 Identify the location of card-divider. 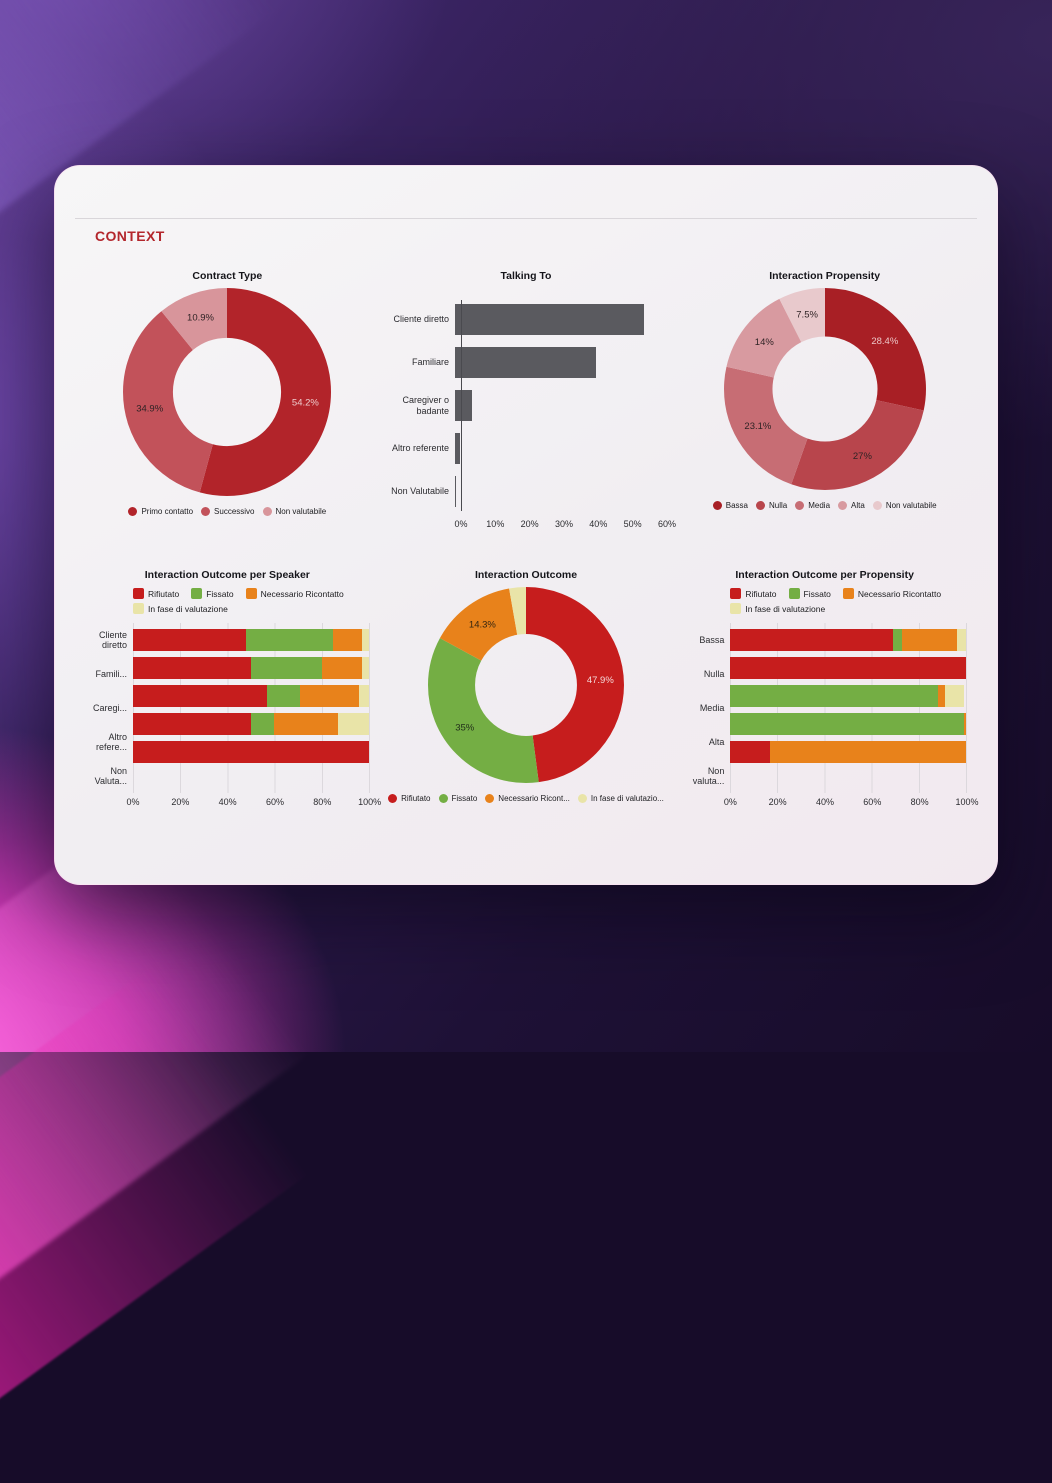
(526, 218).